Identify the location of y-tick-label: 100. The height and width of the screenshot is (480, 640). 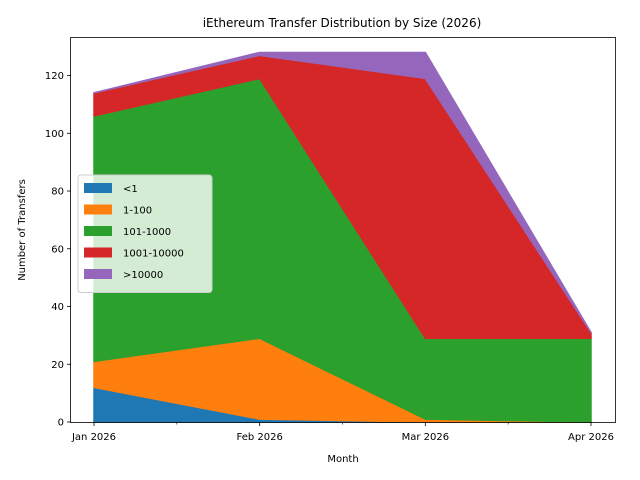
(54, 134).